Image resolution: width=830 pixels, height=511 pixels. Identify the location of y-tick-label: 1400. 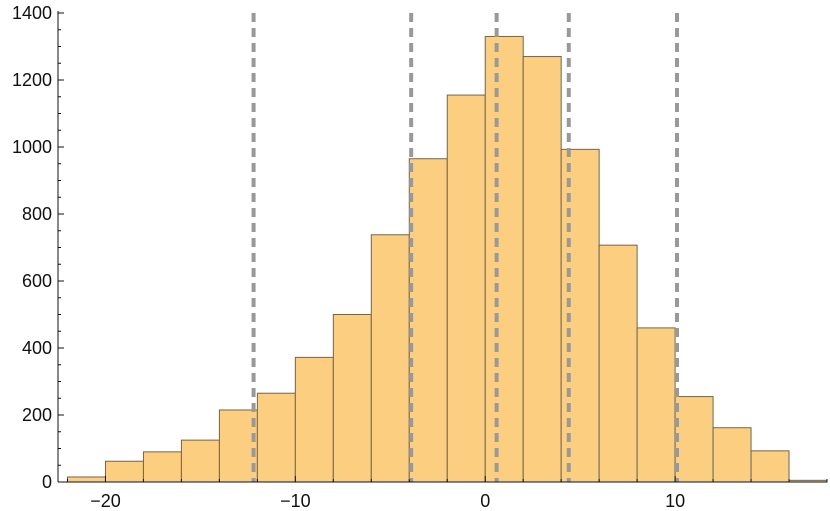
(32, 13).